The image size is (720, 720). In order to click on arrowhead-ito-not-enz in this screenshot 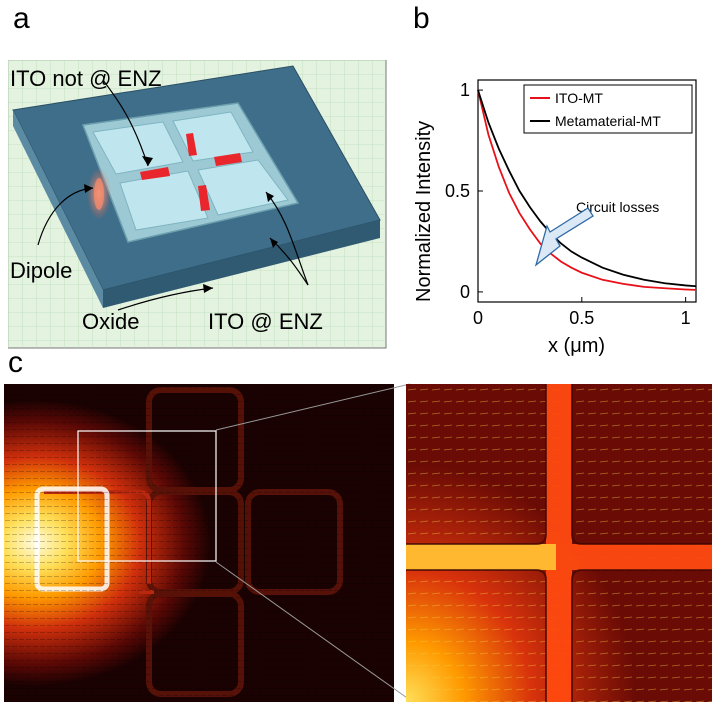, I will do `click(147, 161)`.